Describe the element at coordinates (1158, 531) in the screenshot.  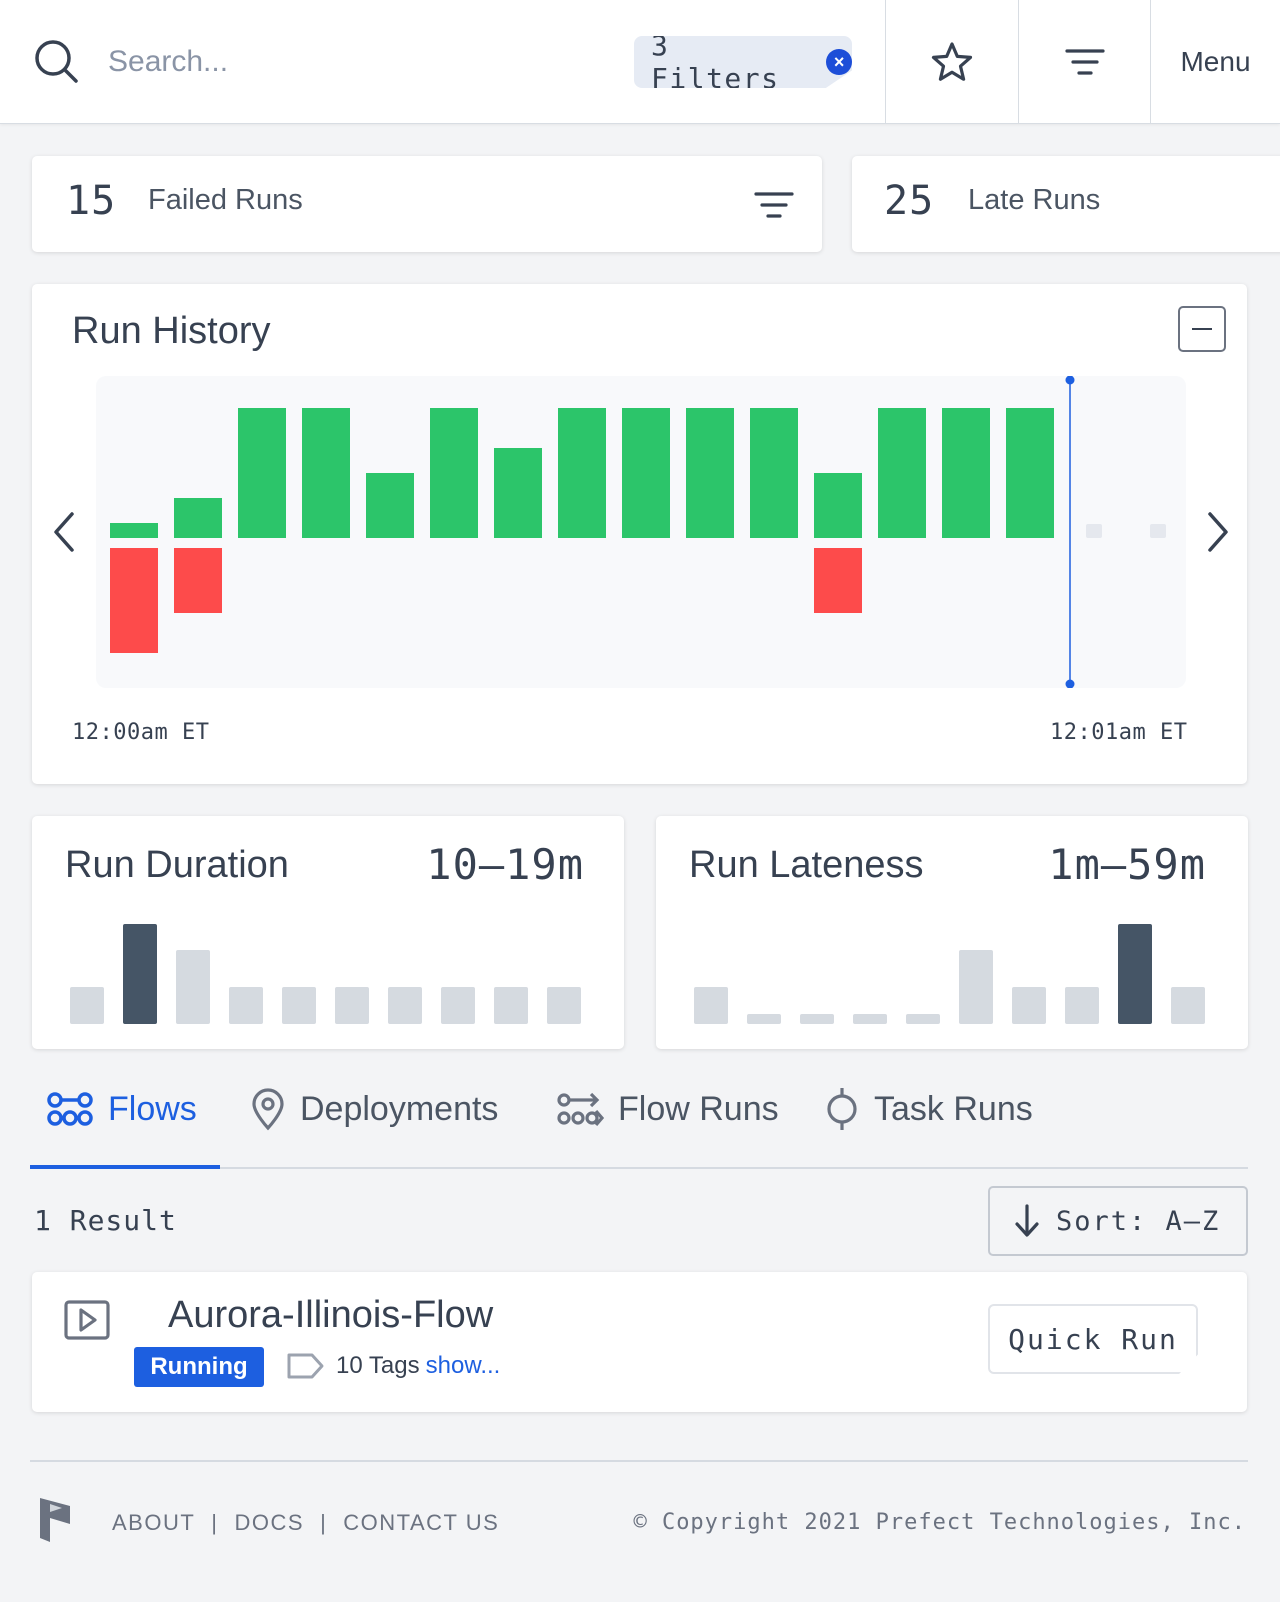
I see `empty-bucket` at that location.